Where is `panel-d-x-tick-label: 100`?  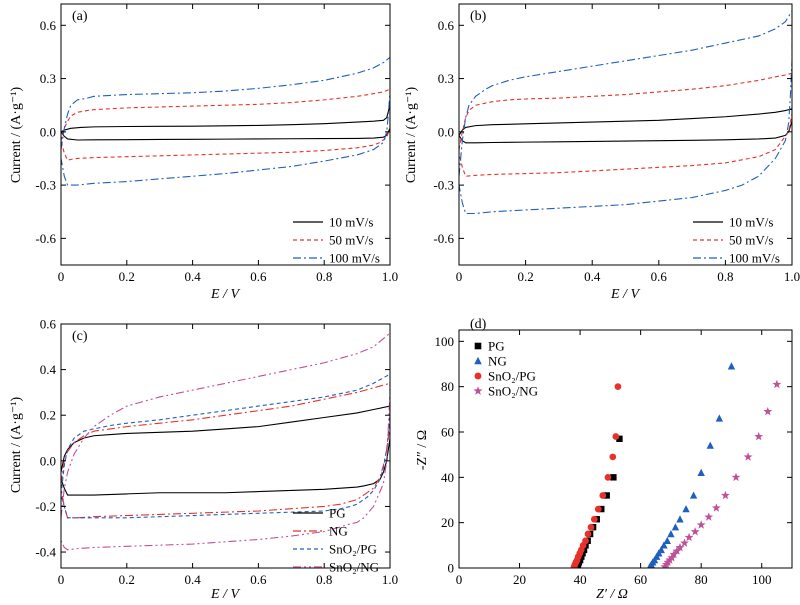 panel-d-x-tick-label: 100 is located at coordinates (762, 579).